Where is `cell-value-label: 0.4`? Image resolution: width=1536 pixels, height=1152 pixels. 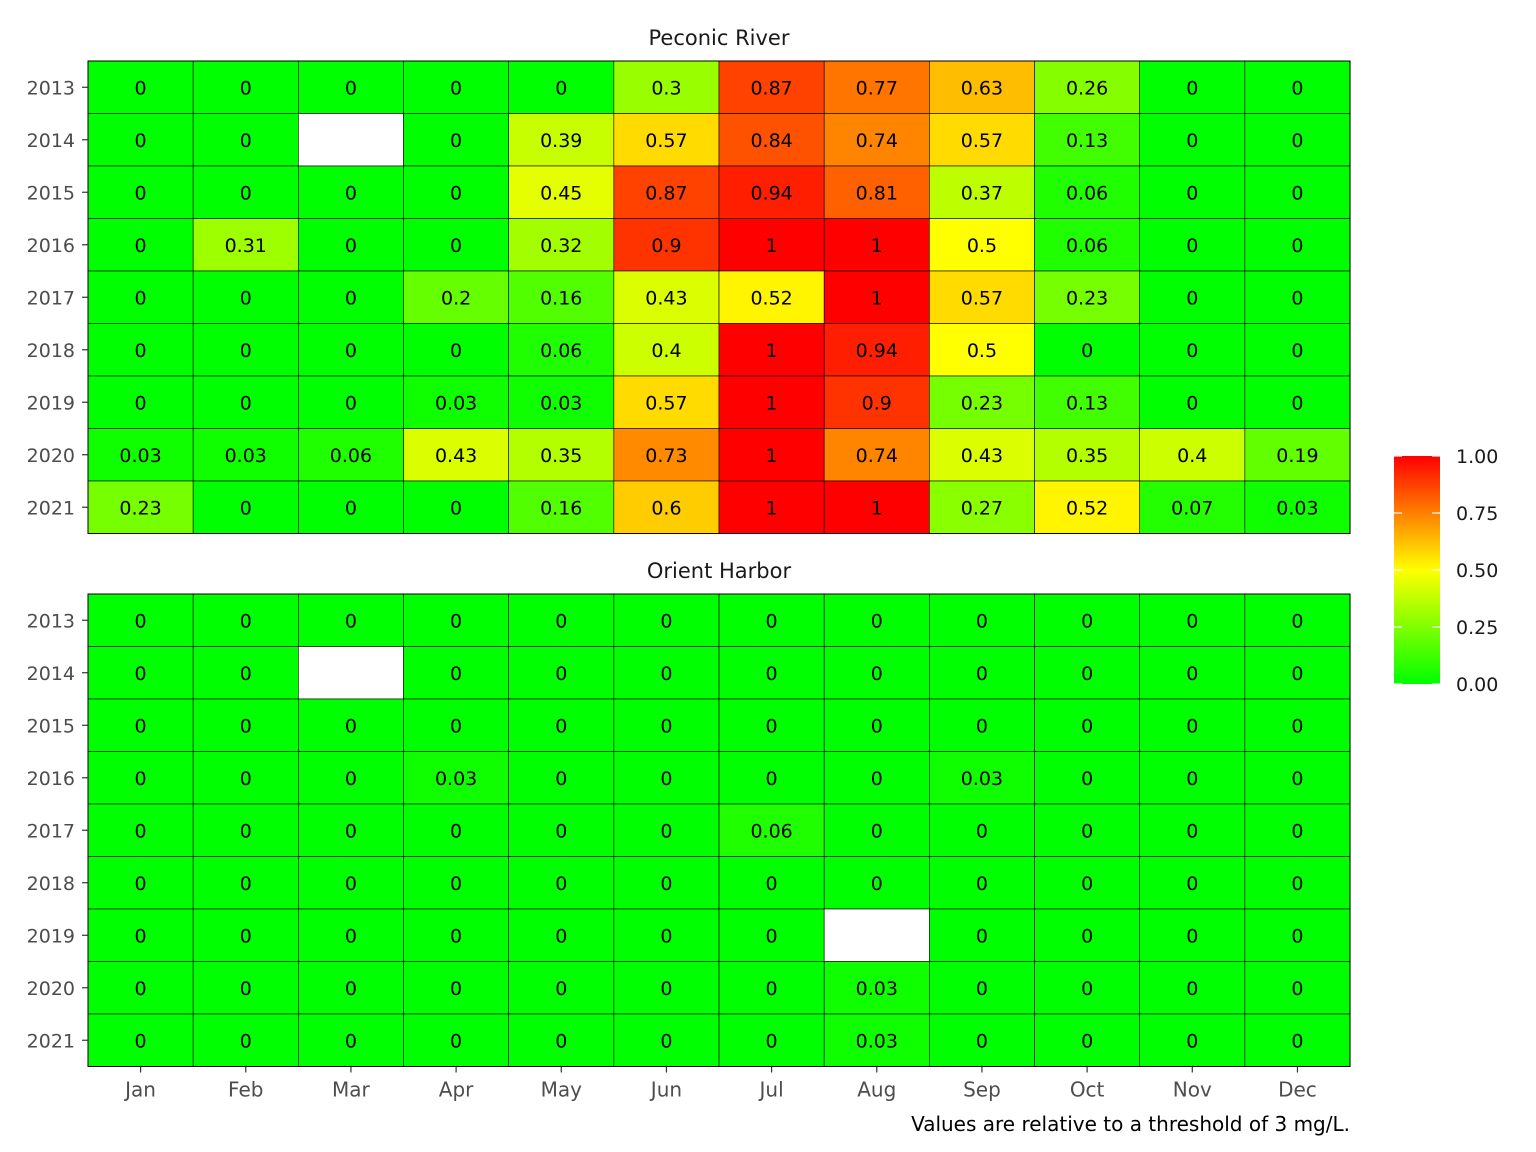 cell-value-label: 0.4 is located at coordinates (1192, 456).